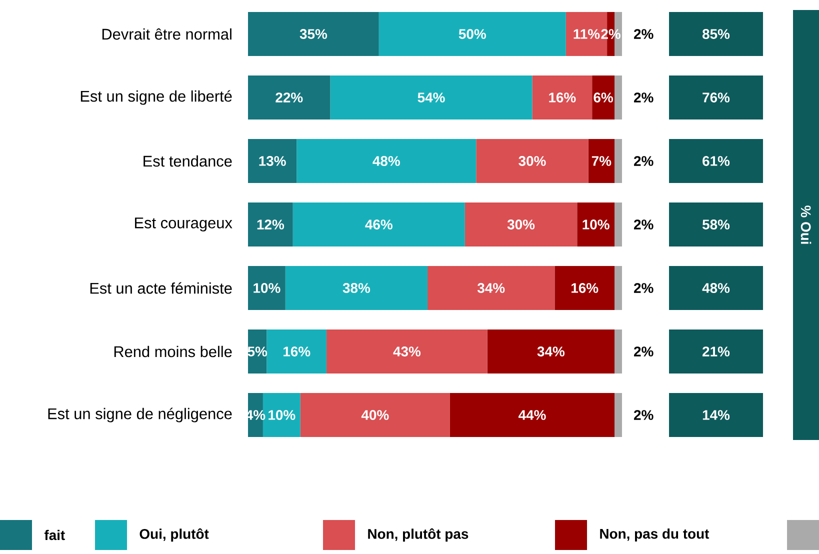 The height and width of the screenshot is (554, 819). Describe the element at coordinates (183, 225) in the screenshot. I see `y-tick-label: Est courageux` at that location.